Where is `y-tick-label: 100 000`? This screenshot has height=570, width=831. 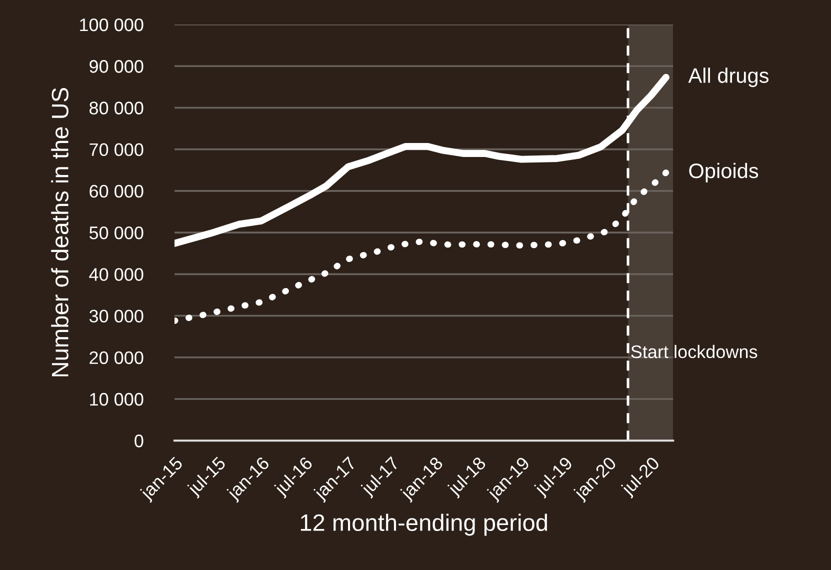
y-tick-label: 100 000 is located at coordinates (112, 25).